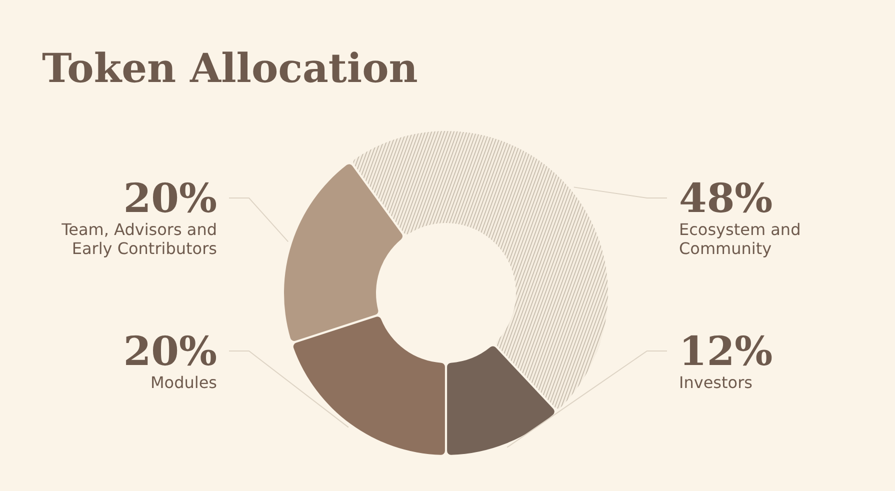 The image size is (895, 491). Describe the element at coordinates (183, 382) in the screenshot. I see `slice-label: Modules` at that location.